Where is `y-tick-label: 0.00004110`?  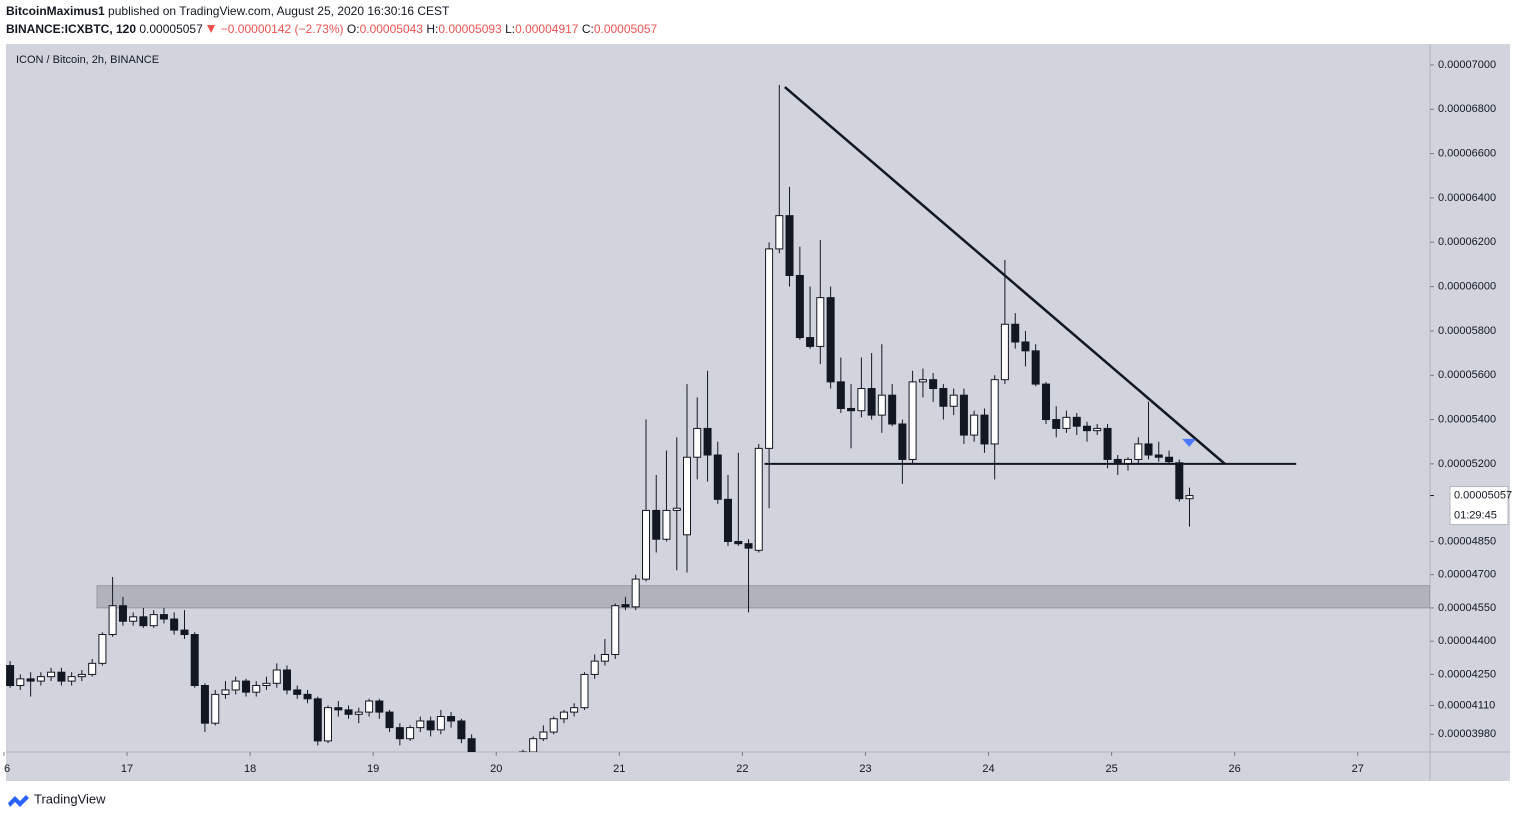 y-tick-label: 0.00004110 is located at coordinates (1466, 705).